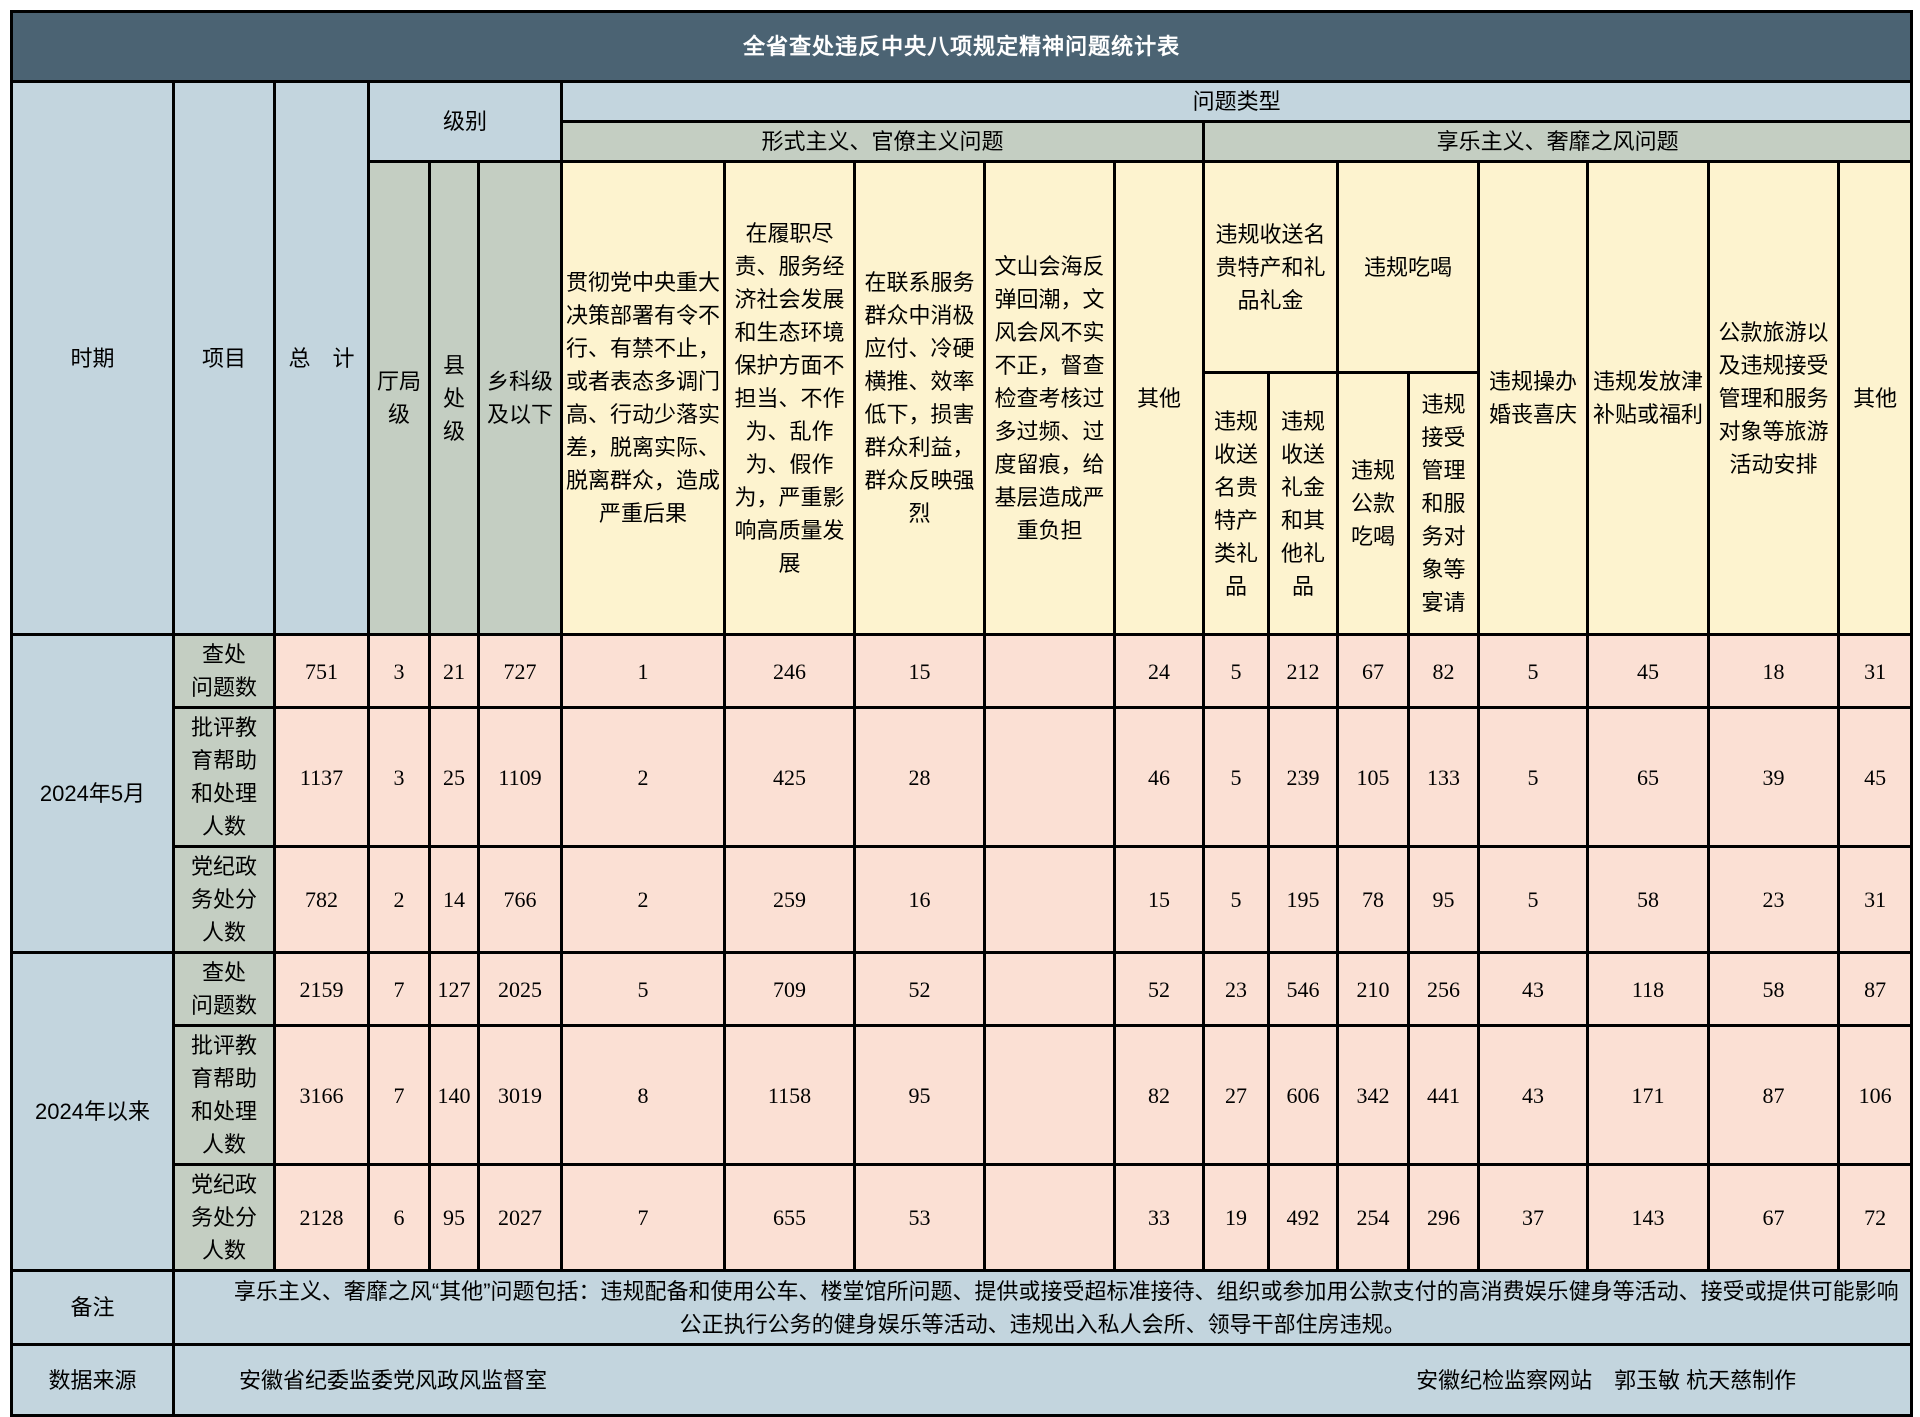  Describe the element at coordinates (1443, 1095) in the screenshot. I see `data-cell: 441` at that location.